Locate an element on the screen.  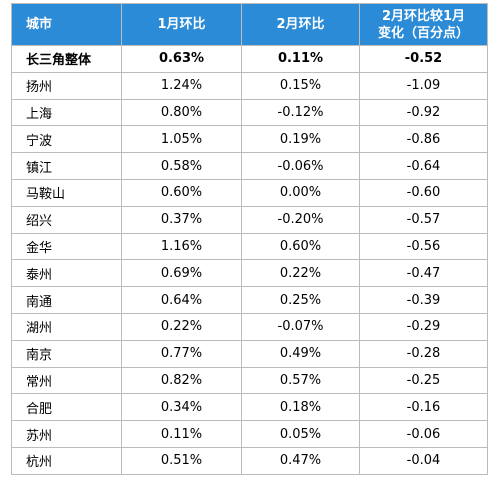
jan-cell: 0.77% is located at coordinates (181, 353).